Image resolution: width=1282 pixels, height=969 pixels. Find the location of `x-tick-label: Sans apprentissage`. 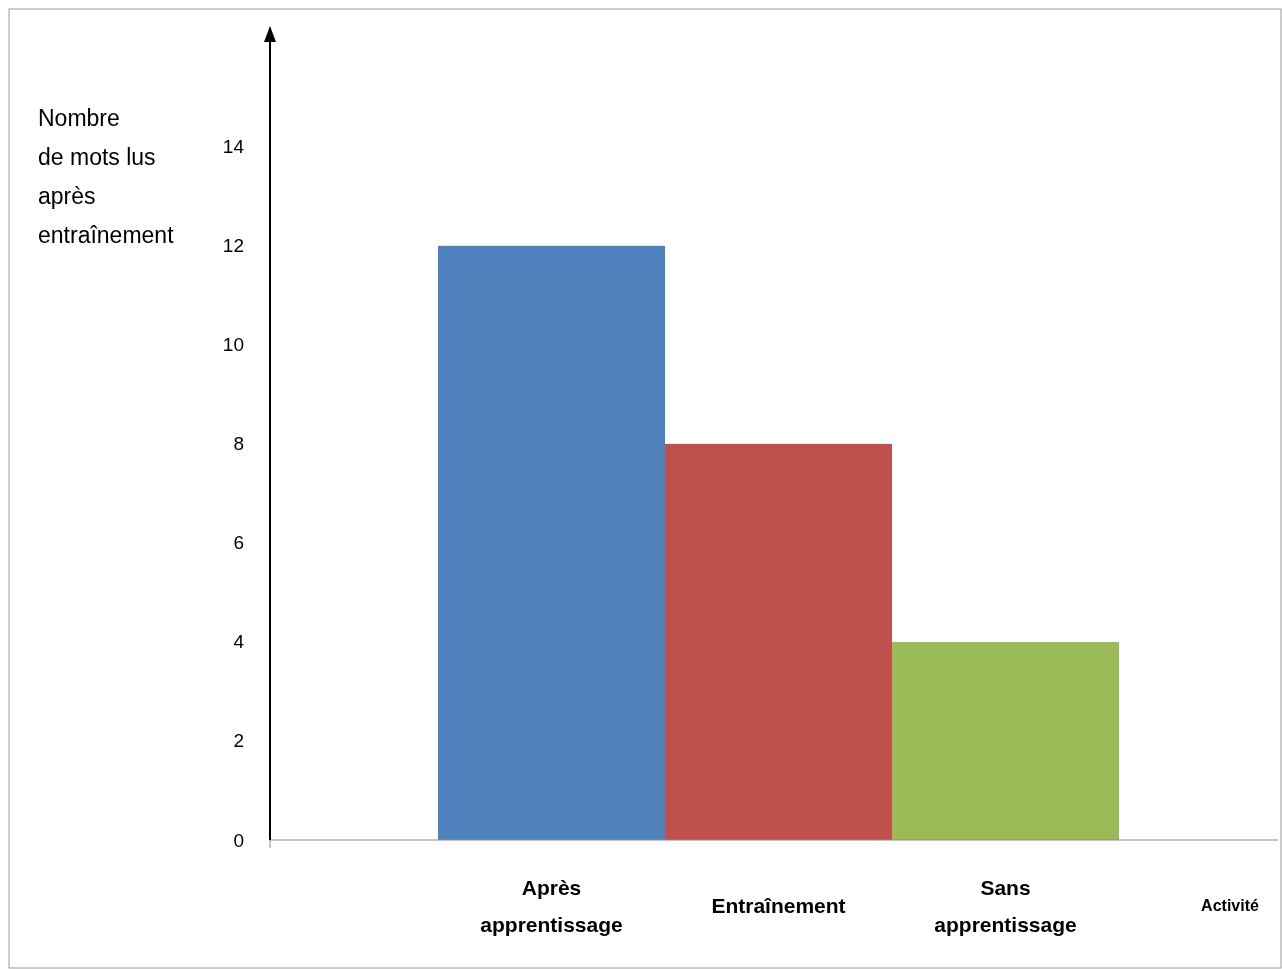

x-tick-label: Sans apprentissage is located at coordinates (1005, 905).